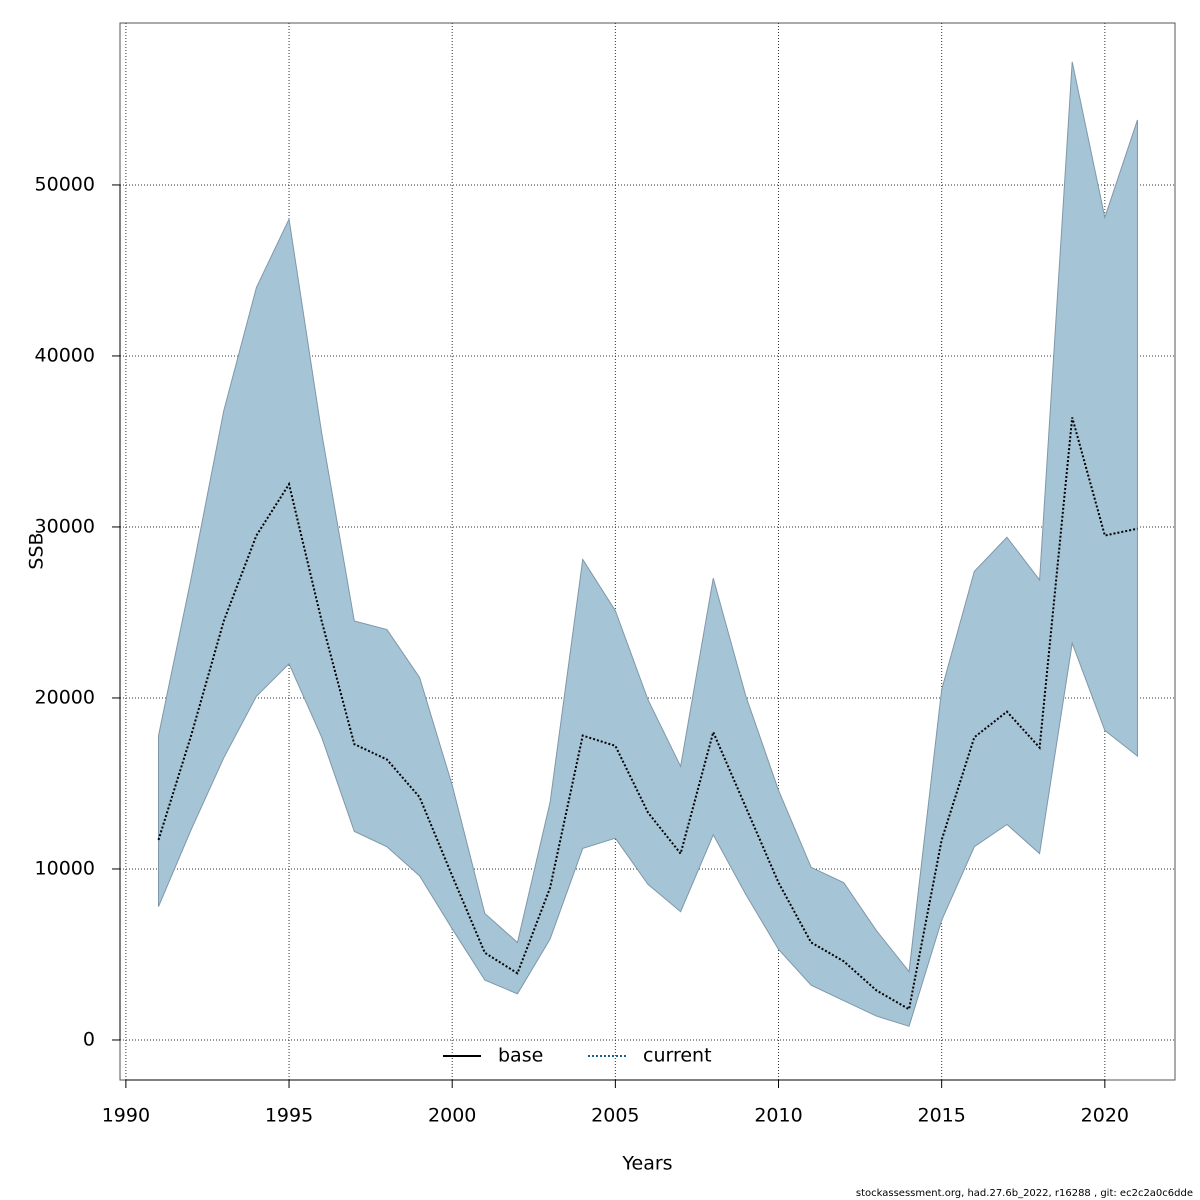 The height and width of the screenshot is (1200, 1200). I want to click on y-tick-label: 40000, so click(65, 355).